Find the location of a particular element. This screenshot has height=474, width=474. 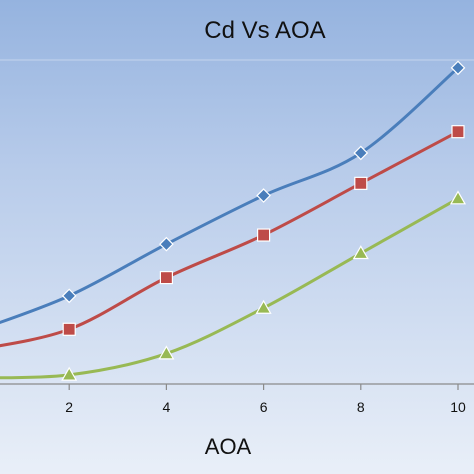

x-axis-title: AOA is located at coordinates (228, 446).